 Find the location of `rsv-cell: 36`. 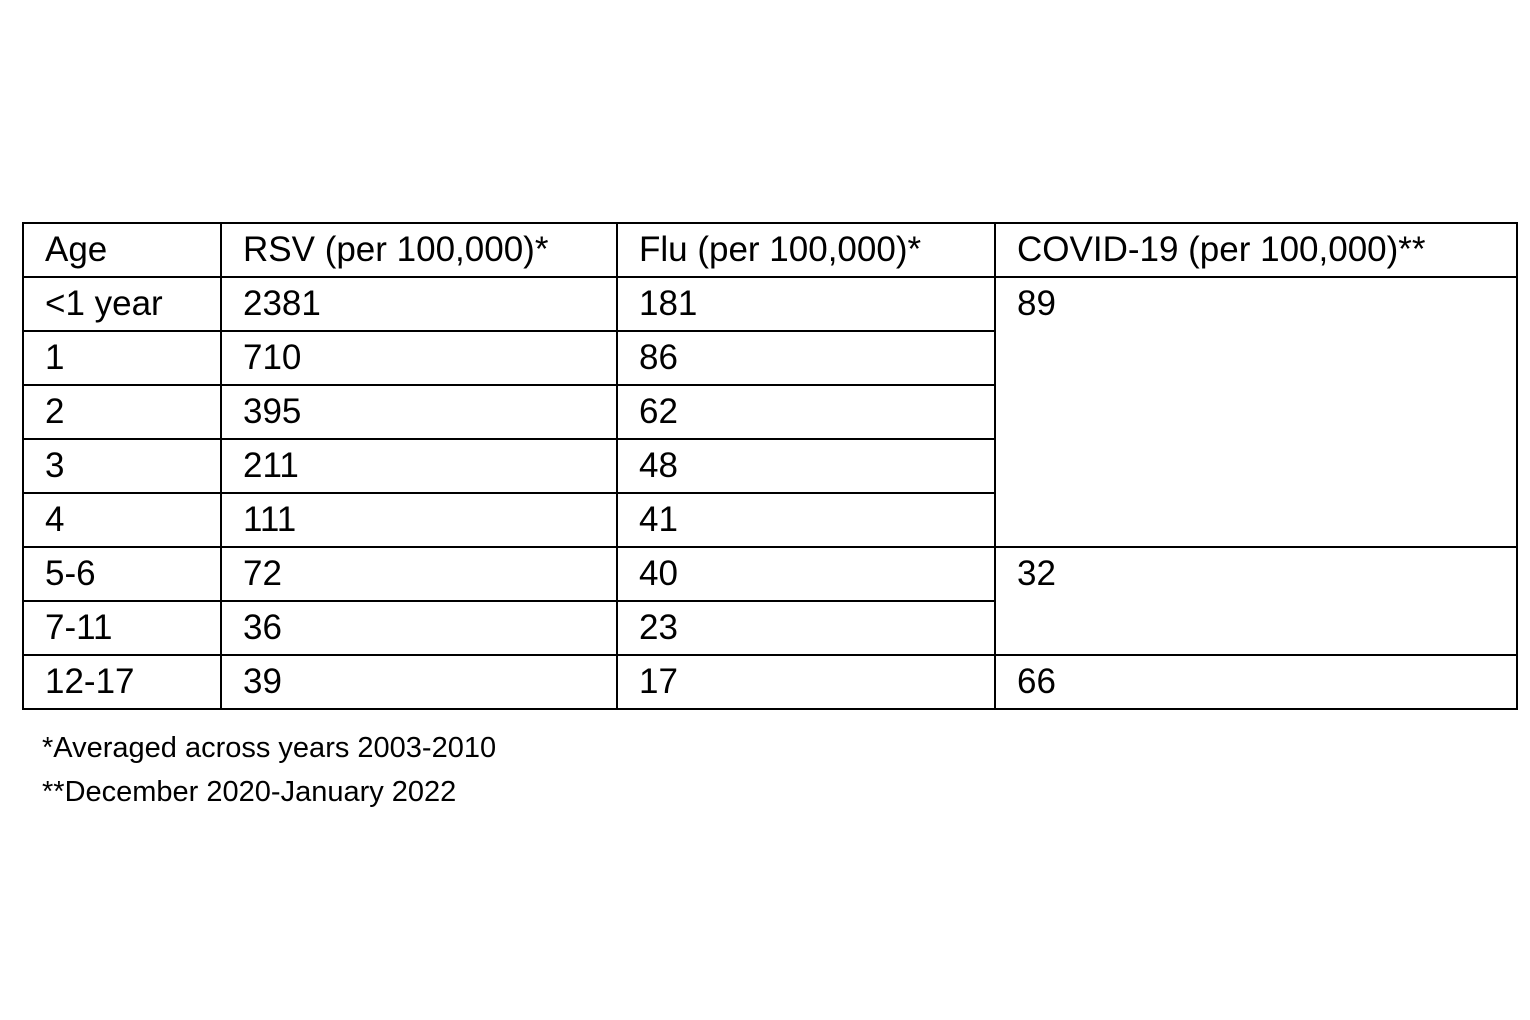

rsv-cell: 36 is located at coordinates (419, 628).